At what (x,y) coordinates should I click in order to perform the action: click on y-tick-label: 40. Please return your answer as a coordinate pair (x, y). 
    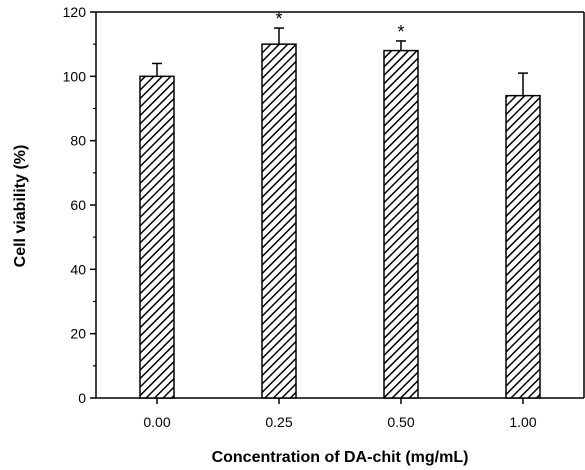
    Looking at the image, I should click on (78, 269).